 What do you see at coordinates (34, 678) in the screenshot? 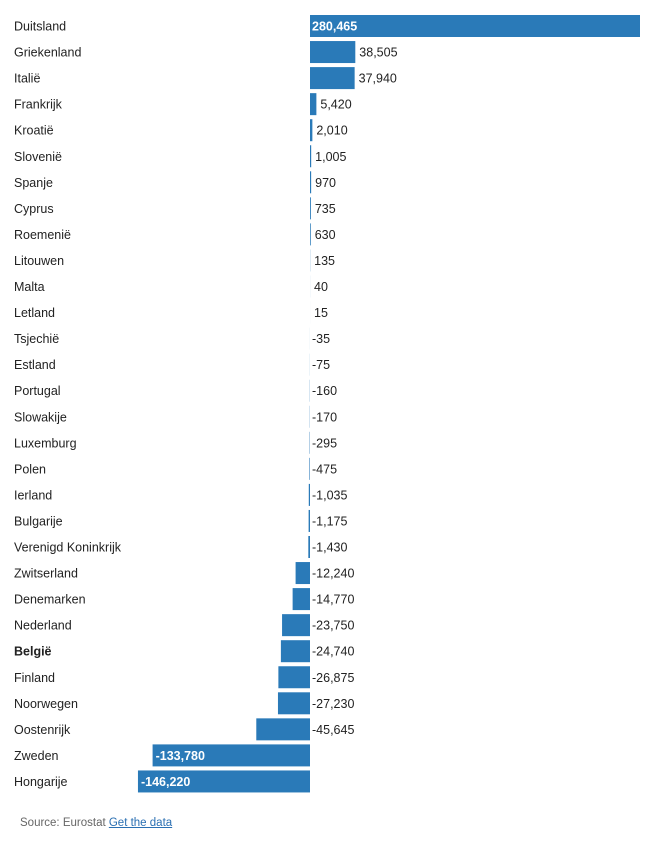
I see `category-label: Finland` at bounding box center [34, 678].